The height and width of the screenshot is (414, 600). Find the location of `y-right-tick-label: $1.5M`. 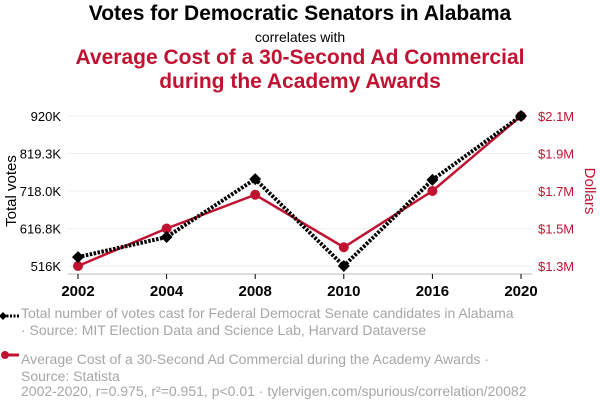

y-right-tick-label: $1.5M is located at coordinates (556, 229).